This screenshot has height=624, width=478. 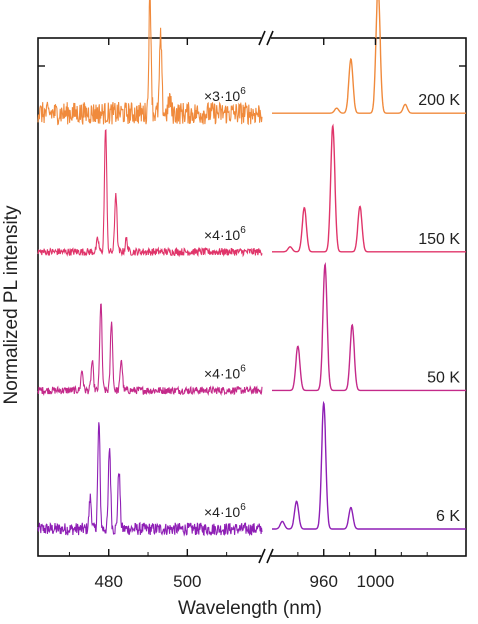 What do you see at coordinates (439, 239) in the screenshot?
I see `series-label-150k: 150 K` at bounding box center [439, 239].